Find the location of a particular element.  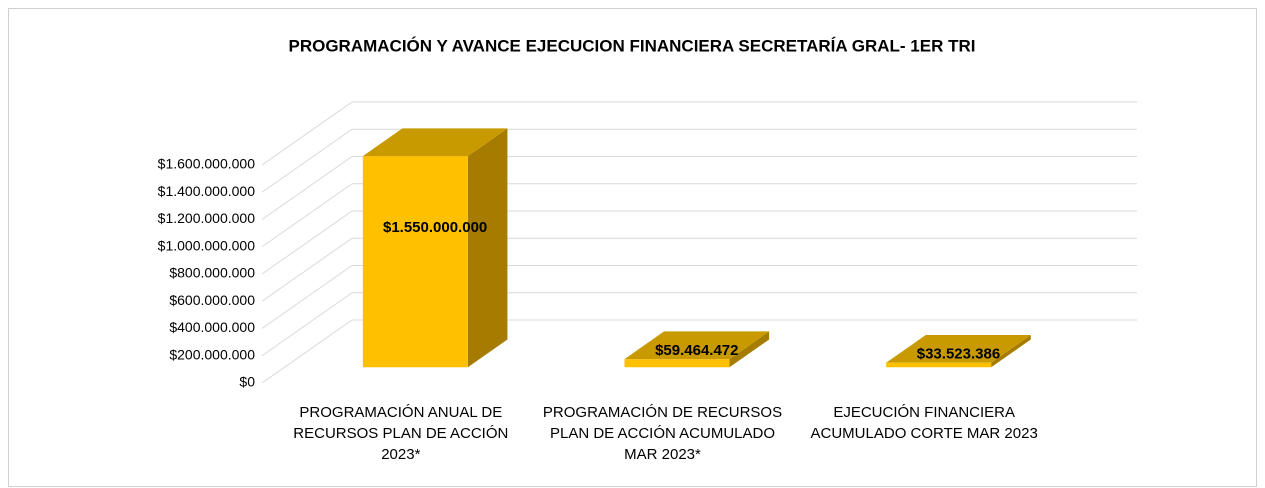

y-tick-label: $600.000.000 is located at coordinates (212, 300).